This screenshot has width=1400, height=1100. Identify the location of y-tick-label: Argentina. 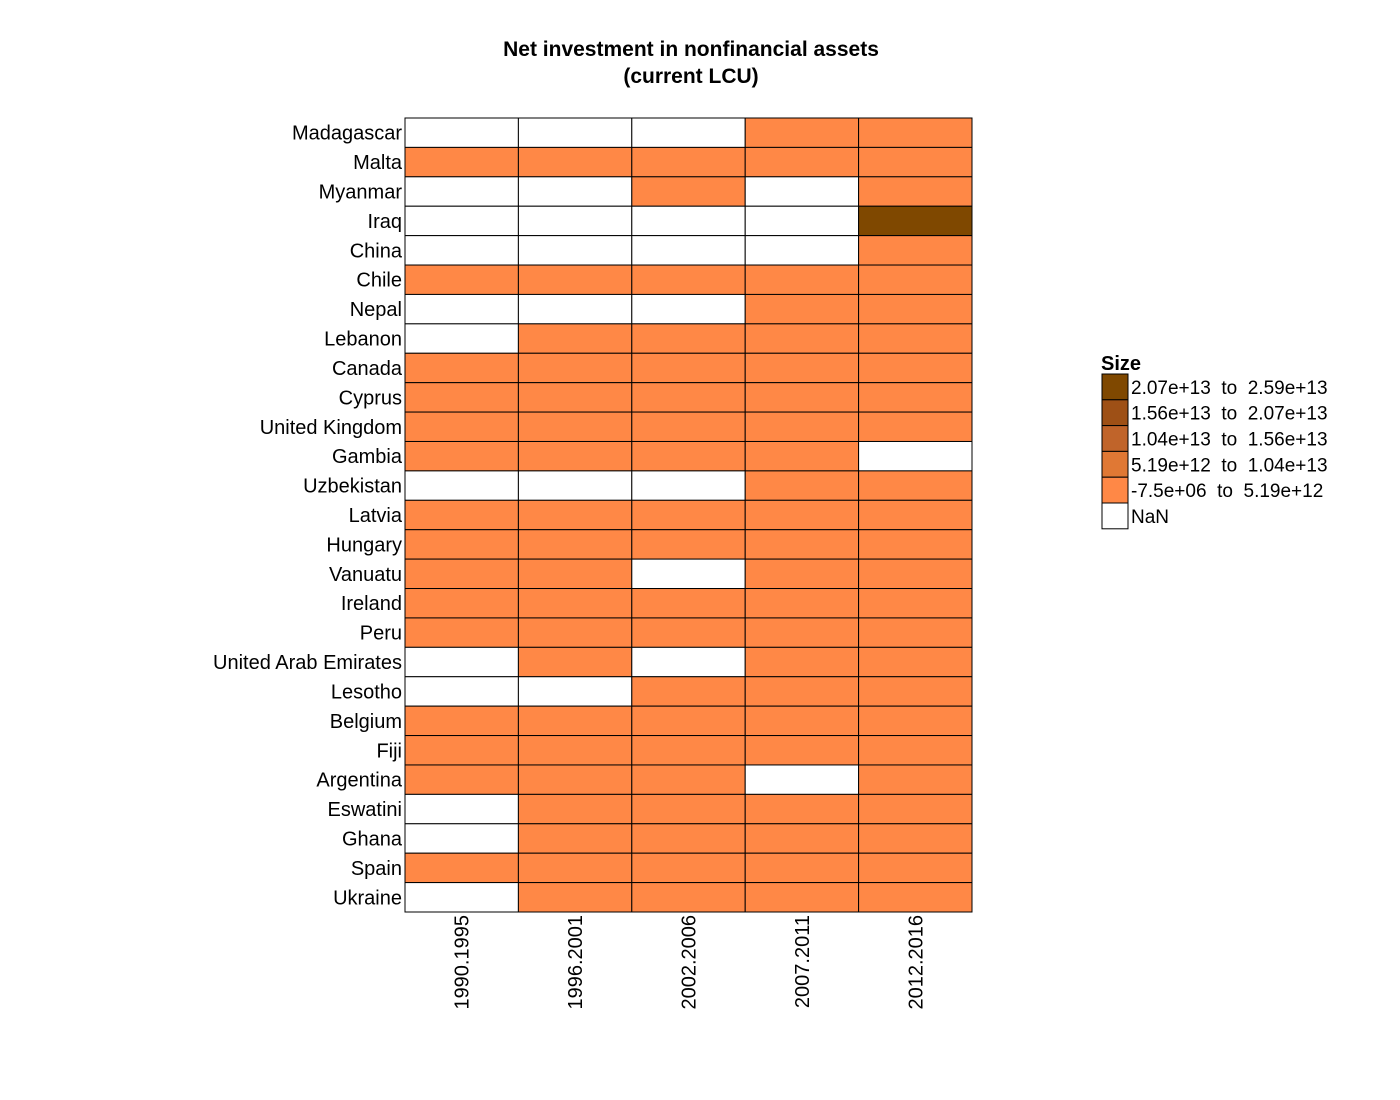
(359, 781).